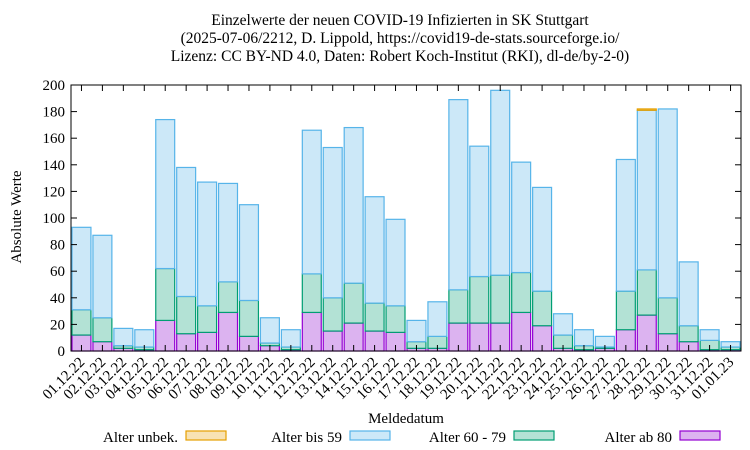 This screenshot has width=750, height=450. I want to click on y-tick-label: 120, so click(54, 192).